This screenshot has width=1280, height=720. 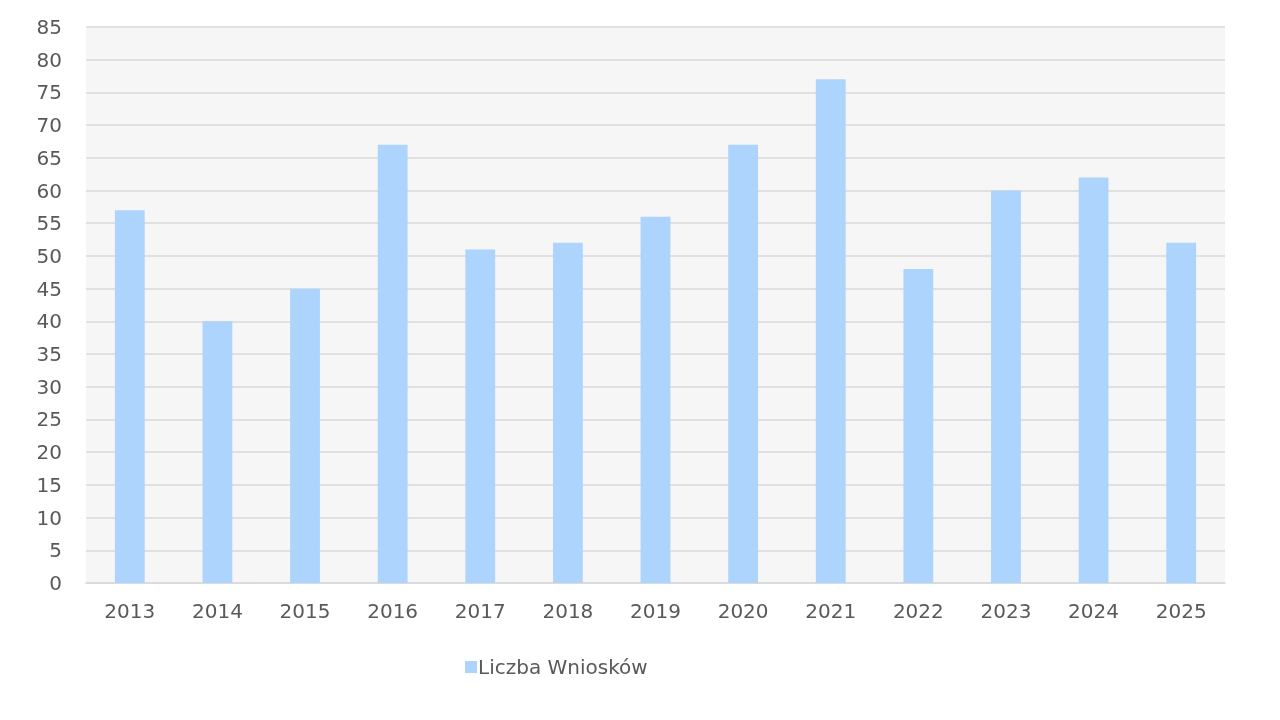 What do you see at coordinates (49, 452) in the screenshot?
I see `y-tick-label: 20` at bounding box center [49, 452].